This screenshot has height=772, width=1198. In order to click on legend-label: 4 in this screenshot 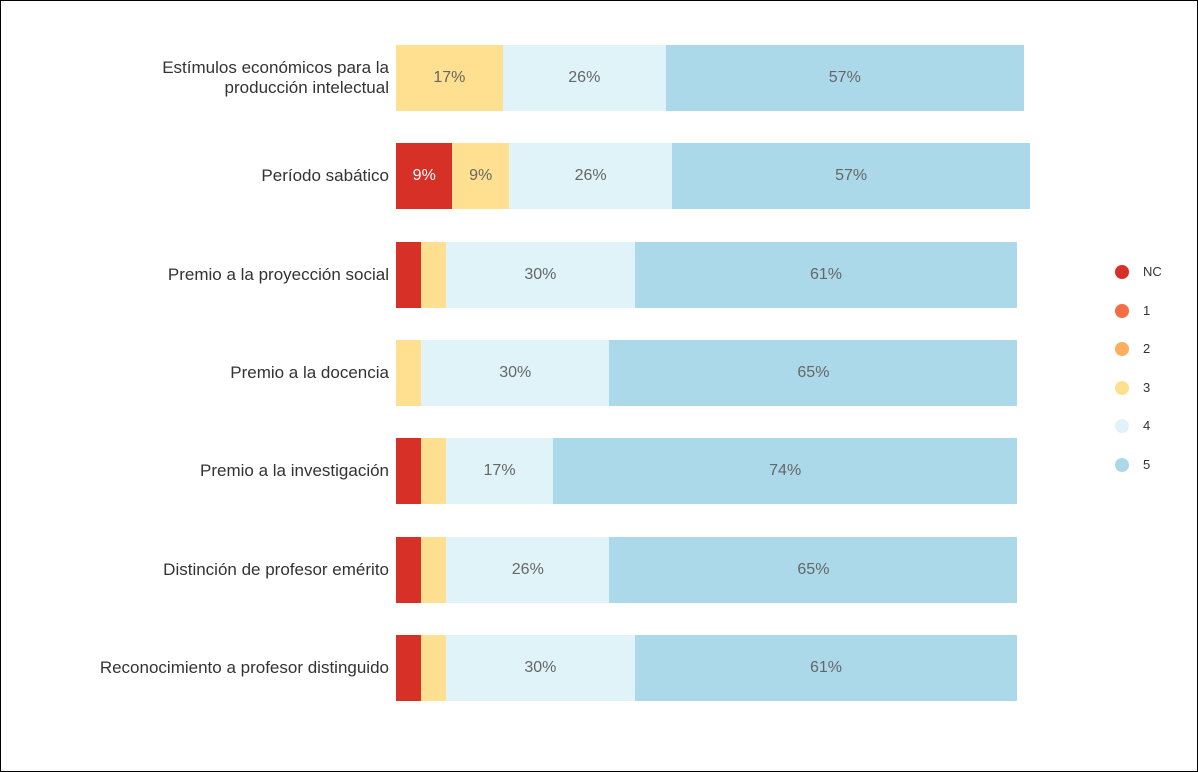, I will do `click(1147, 425)`.